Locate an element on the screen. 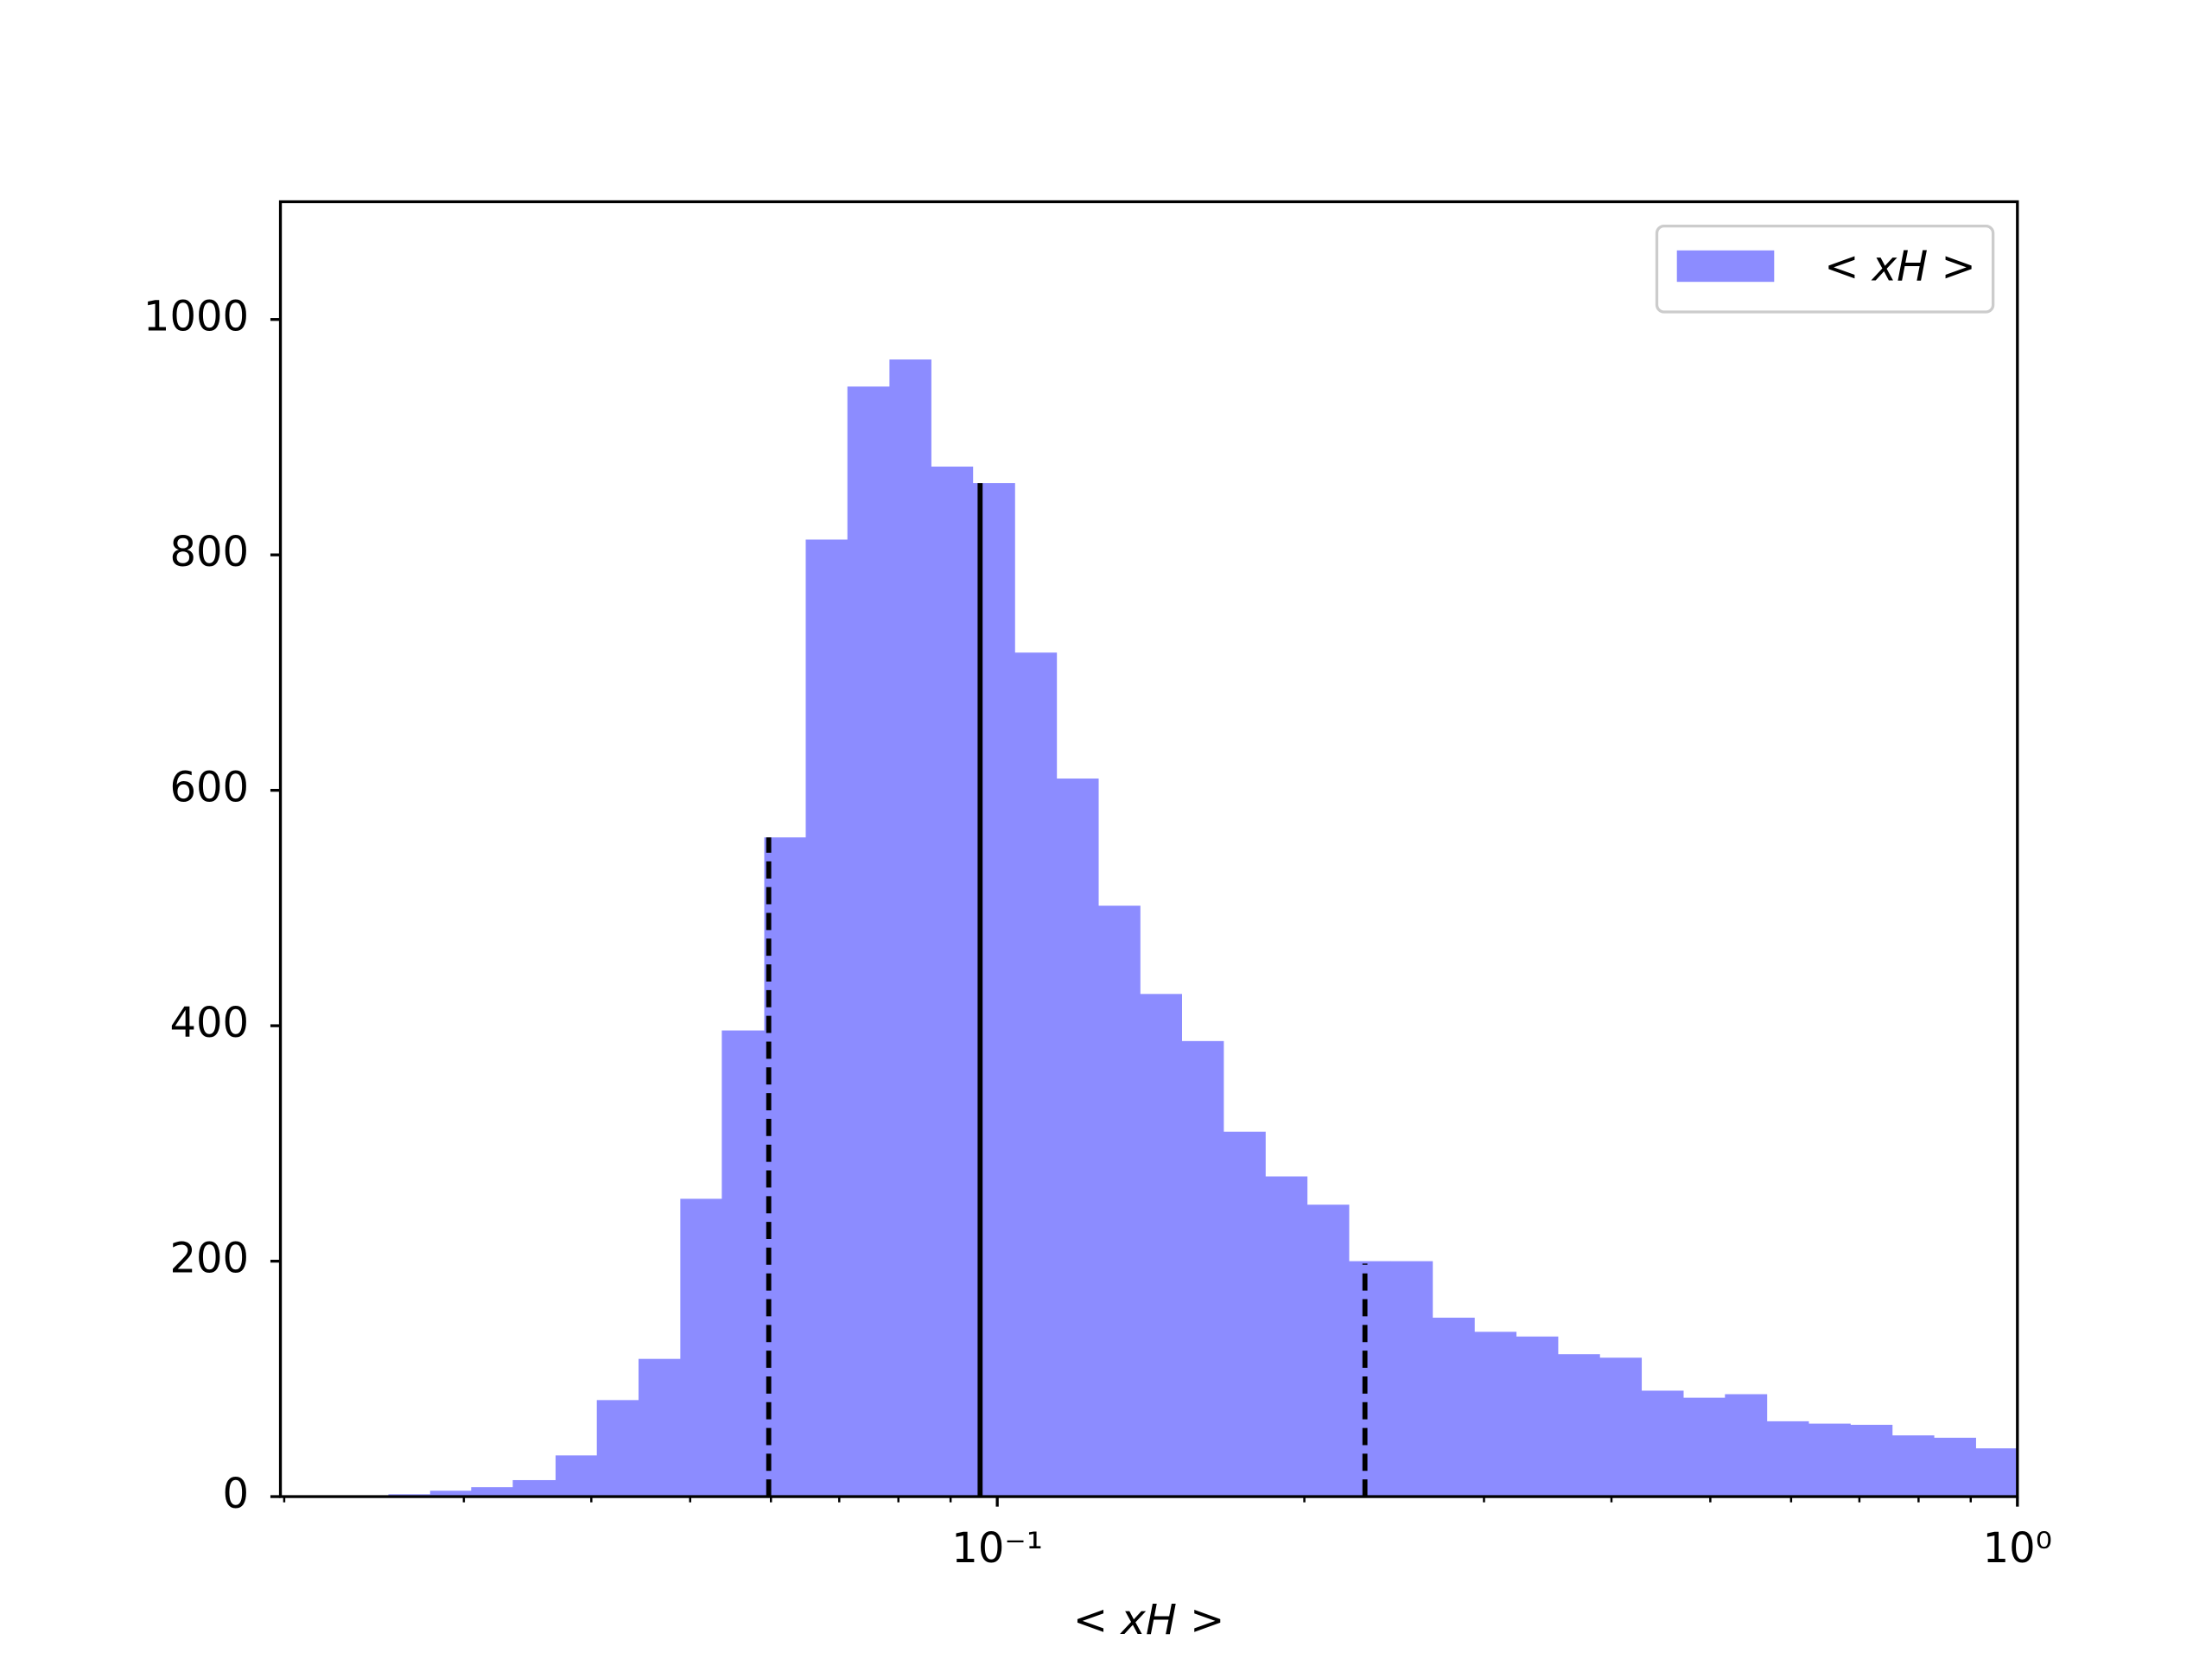 The image size is (2212, 1659). x-tick-label: 10⁻¹ is located at coordinates (997, 1548).